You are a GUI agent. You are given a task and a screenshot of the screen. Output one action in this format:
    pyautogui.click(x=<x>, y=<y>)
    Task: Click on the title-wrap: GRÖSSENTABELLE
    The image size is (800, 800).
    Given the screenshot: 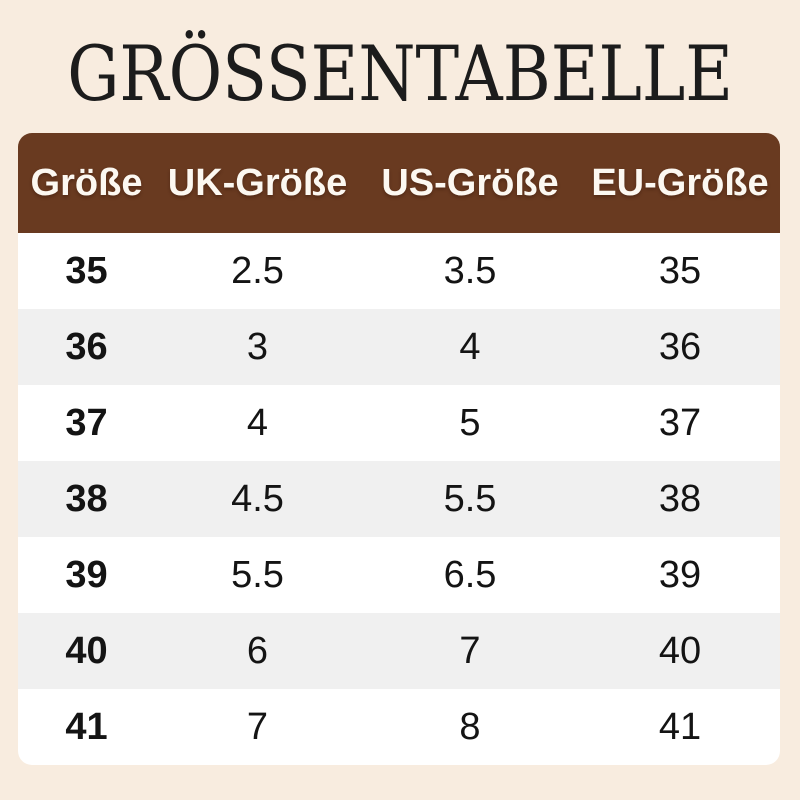 What is the action you would take?
    pyautogui.click(x=400, y=74)
    